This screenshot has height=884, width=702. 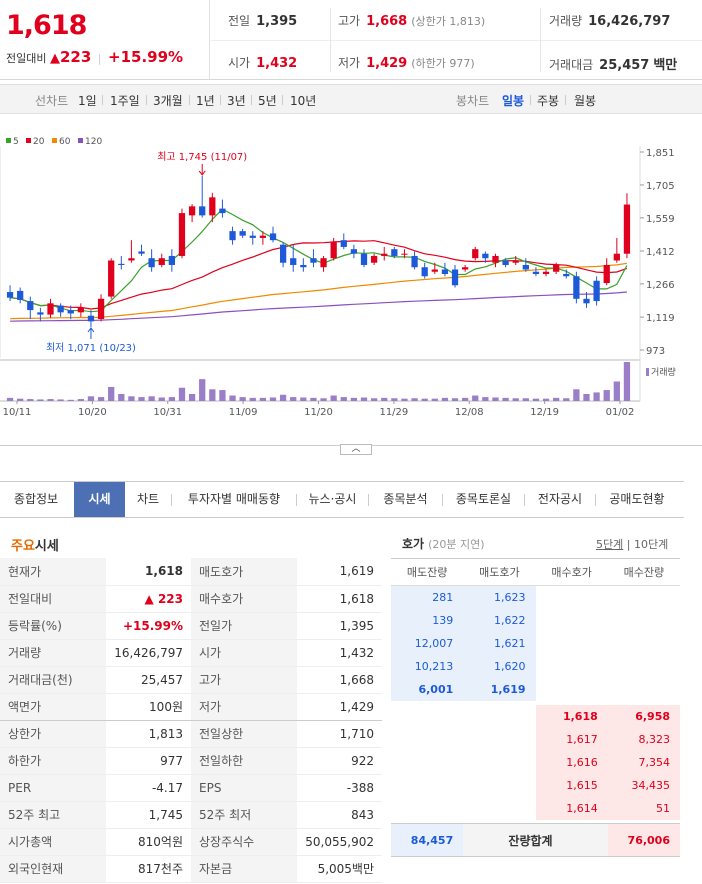 I want to click on period-5y: 5년, so click(x=267, y=101).